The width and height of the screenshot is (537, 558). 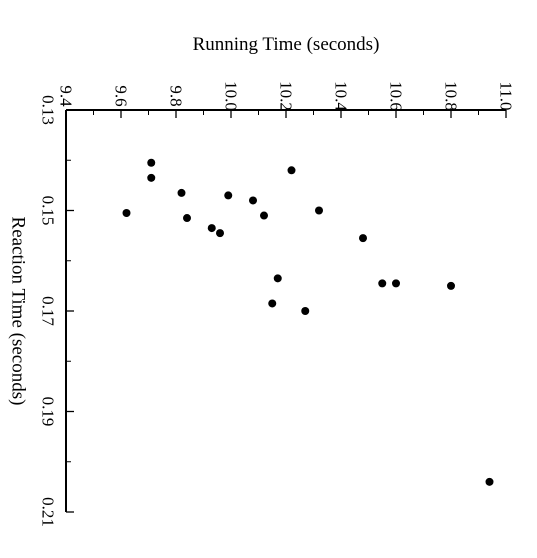 What do you see at coordinates (396, 96) in the screenshot?
I see `x-tick-label: 10.6` at bounding box center [396, 96].